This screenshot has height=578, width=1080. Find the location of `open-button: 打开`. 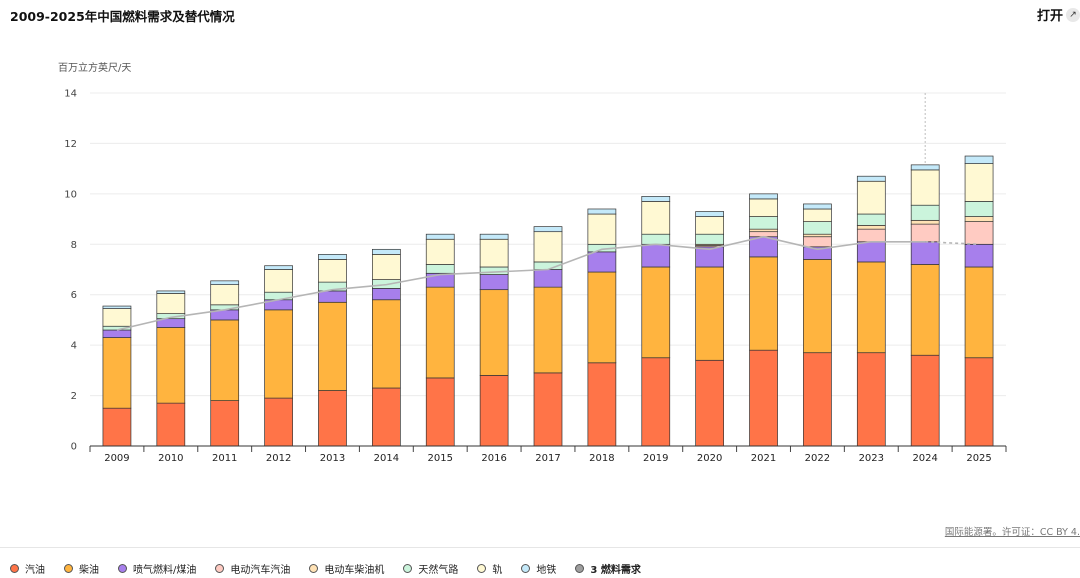

open-button: 打开 is located at coordinates (1049, 16).